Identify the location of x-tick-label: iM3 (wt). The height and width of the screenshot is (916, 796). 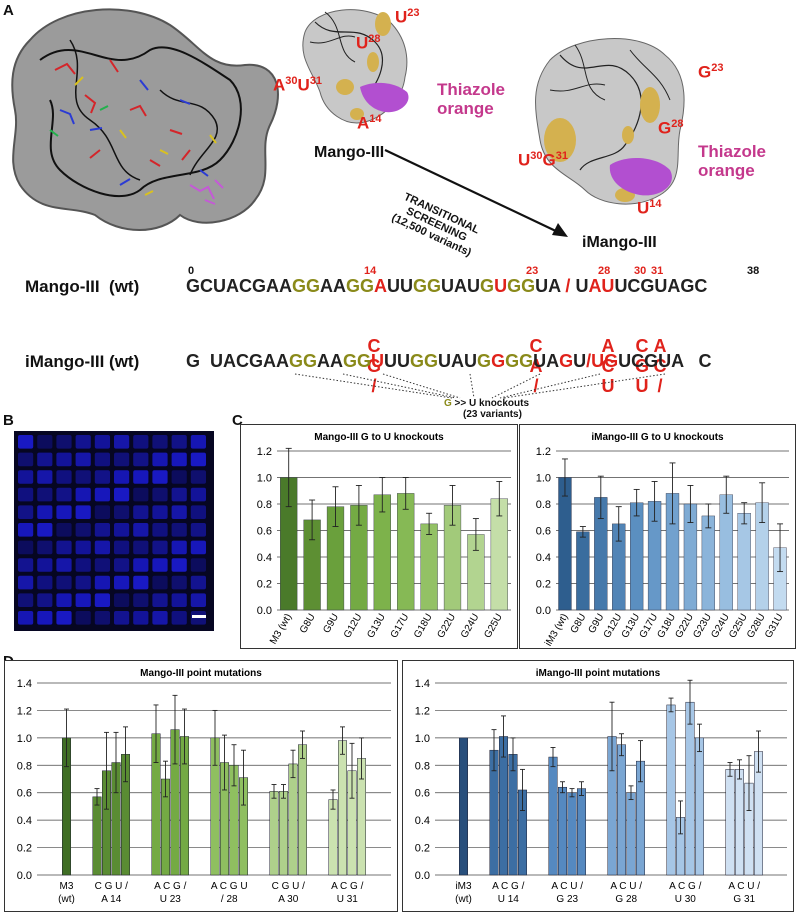
(556, 630).